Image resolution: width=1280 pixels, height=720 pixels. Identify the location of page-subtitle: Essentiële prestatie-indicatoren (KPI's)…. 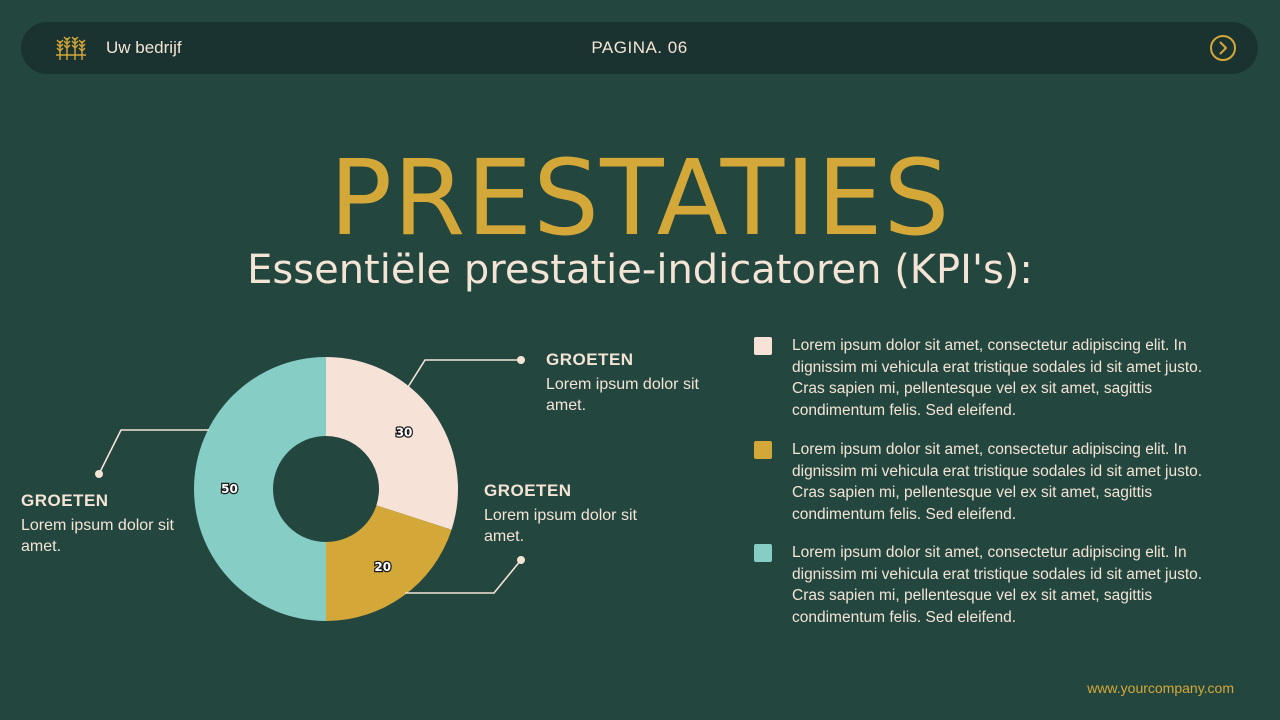
(640, 270).